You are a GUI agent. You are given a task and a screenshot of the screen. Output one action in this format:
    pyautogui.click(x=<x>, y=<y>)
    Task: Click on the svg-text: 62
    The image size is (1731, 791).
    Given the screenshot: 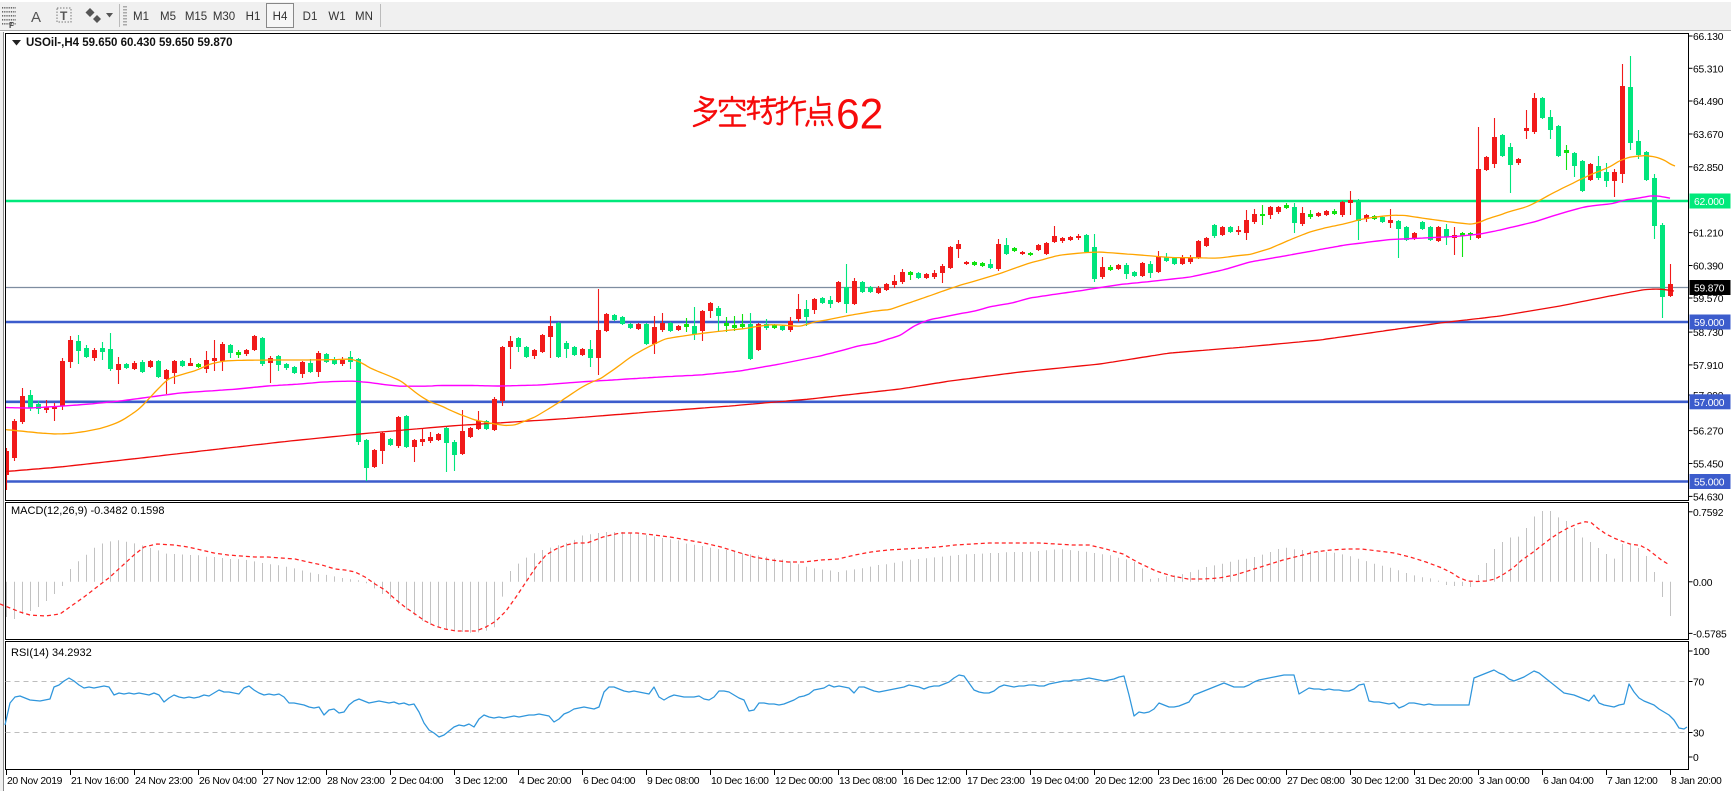 What is the action you would take?
    pyautogui.click(x=859, y=115)
    